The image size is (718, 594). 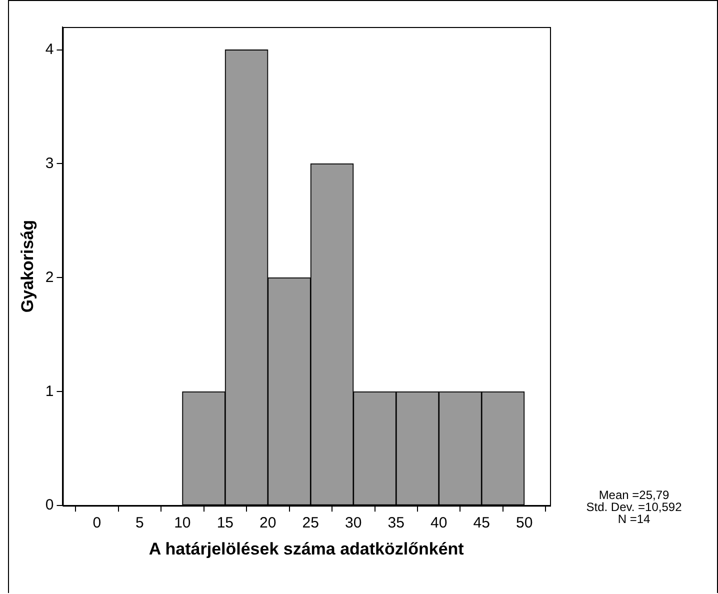 What do you see at coordinates (306, 548) in the screenshot?
I see `x-axis-title: A határjelölések száma adatközlőnként` at bounding box center [306, 548].